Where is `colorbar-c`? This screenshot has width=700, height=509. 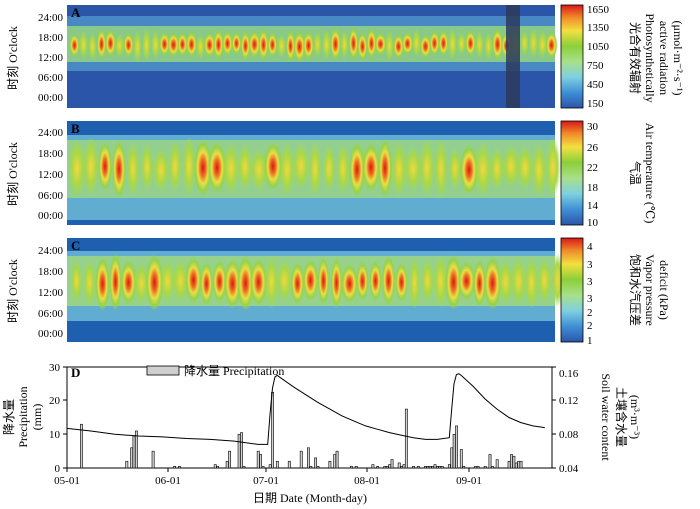 colorbar-c is located at coordinates (572, 290).